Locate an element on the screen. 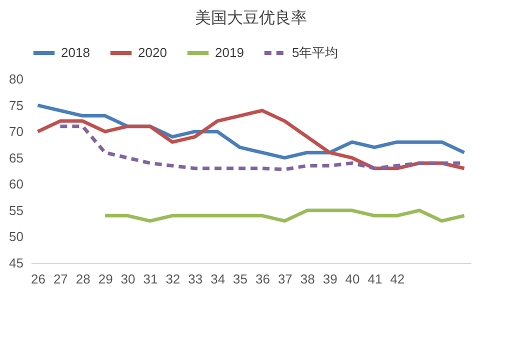 This screenshot has width=510, height=340. x-tick-label: 31 is located at coordinates (150, 279).